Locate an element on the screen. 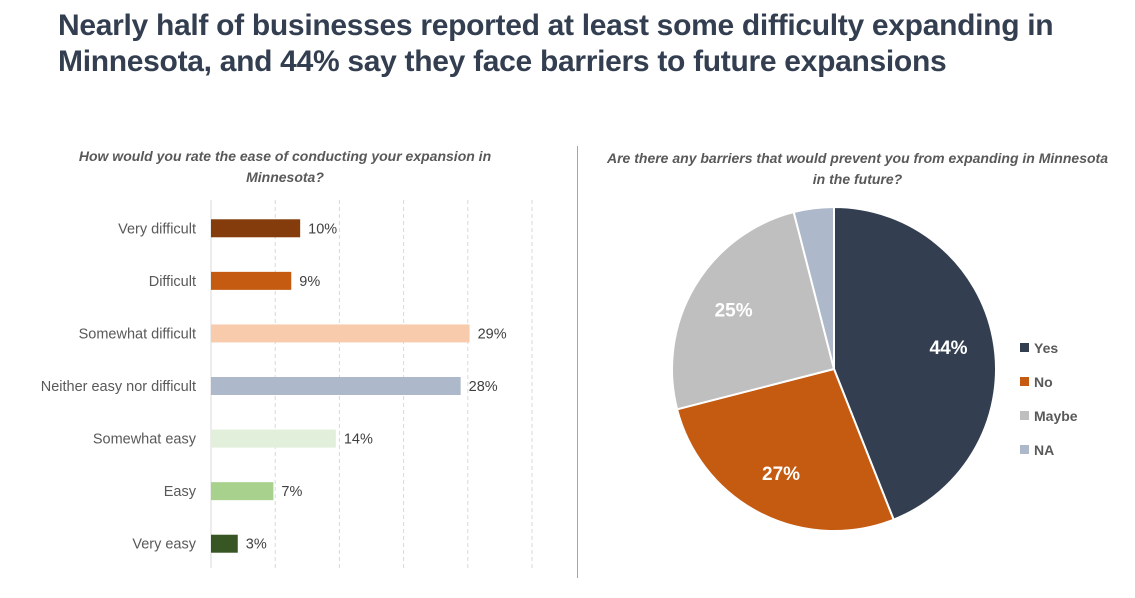  category-label: Very difficult is located at coordinates (157, 229).